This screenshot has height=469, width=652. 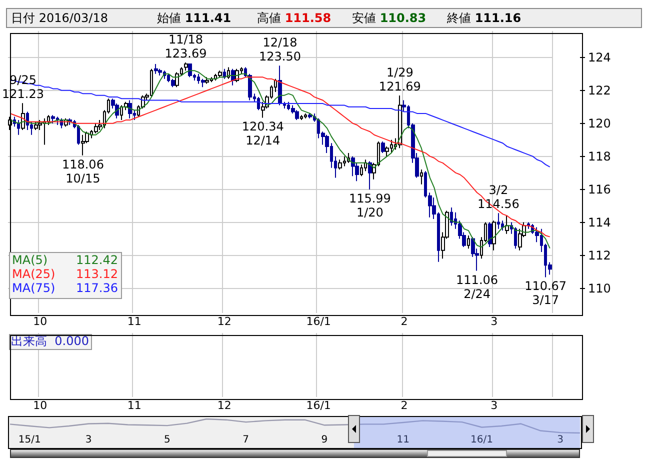 I want to click on annotation: 115.99 1/20, so click(x=369, y=205).